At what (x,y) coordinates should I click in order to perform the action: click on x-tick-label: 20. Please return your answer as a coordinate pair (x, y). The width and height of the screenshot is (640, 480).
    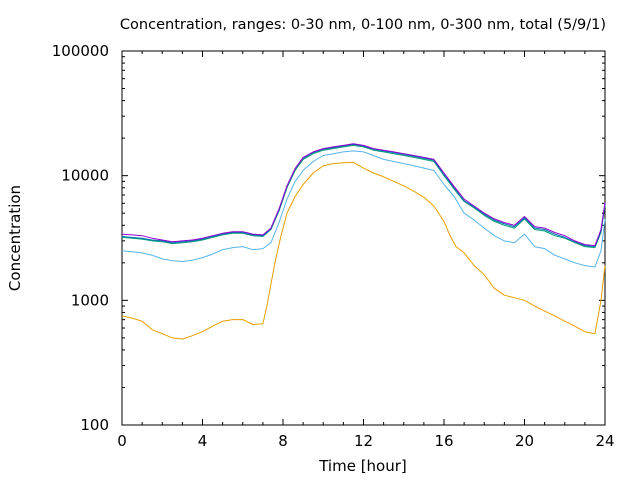
    Looking at the image, I should click on (524, 441).